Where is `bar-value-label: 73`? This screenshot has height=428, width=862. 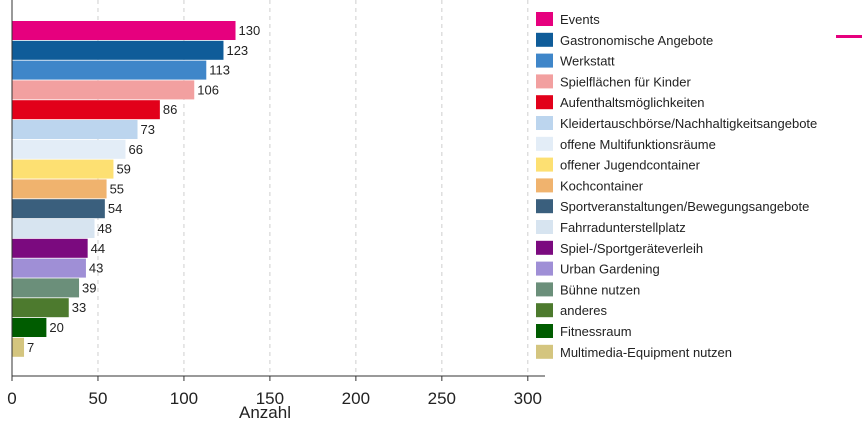 bar-value-label: 73 is located at coordinates (148, 129).